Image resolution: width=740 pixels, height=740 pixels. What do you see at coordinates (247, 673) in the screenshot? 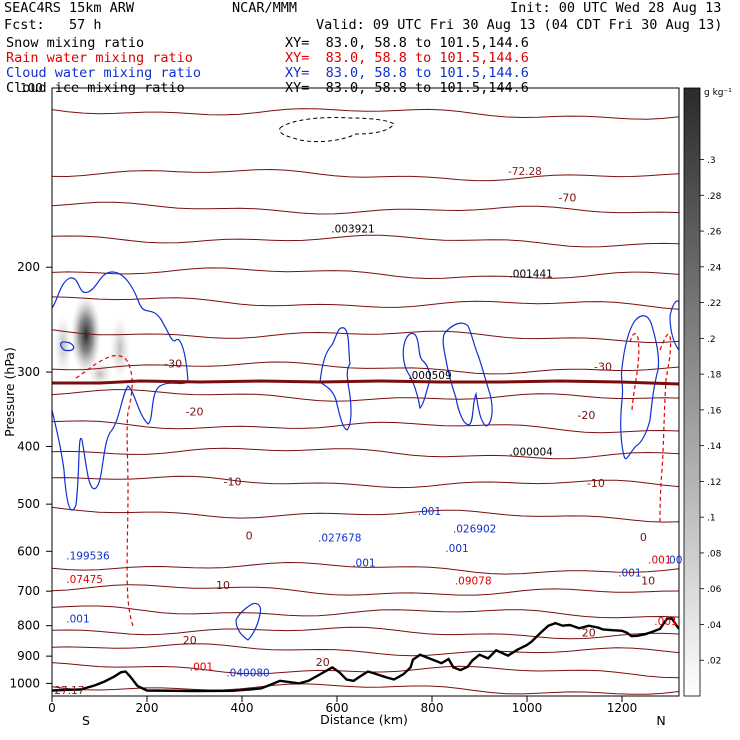
I see `maximum-label: .040080` at bounding box center [247, 673].